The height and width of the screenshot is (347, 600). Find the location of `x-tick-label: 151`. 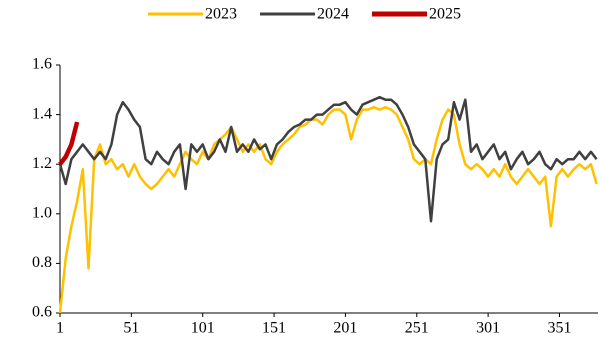

x-tick-label: 151 is located at coordinates (274, 328).